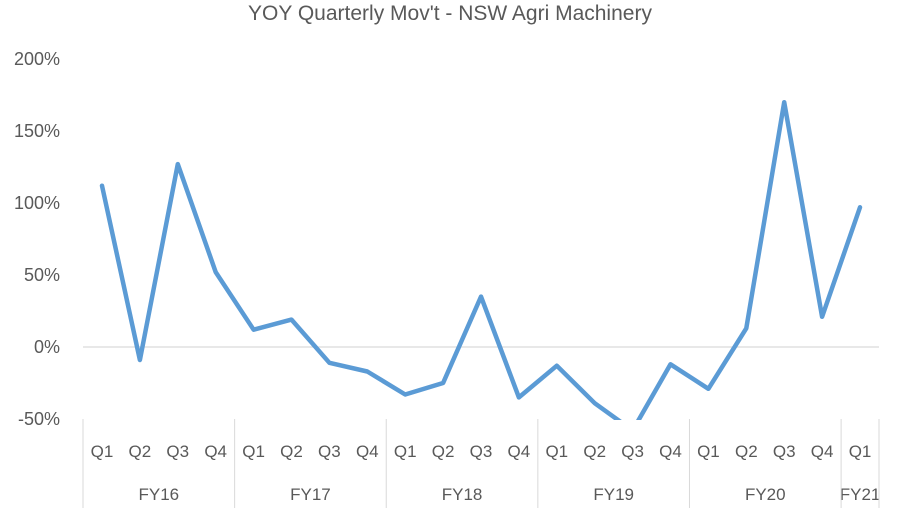  I want to click on x-group-label: FY18, so click(462, 494).